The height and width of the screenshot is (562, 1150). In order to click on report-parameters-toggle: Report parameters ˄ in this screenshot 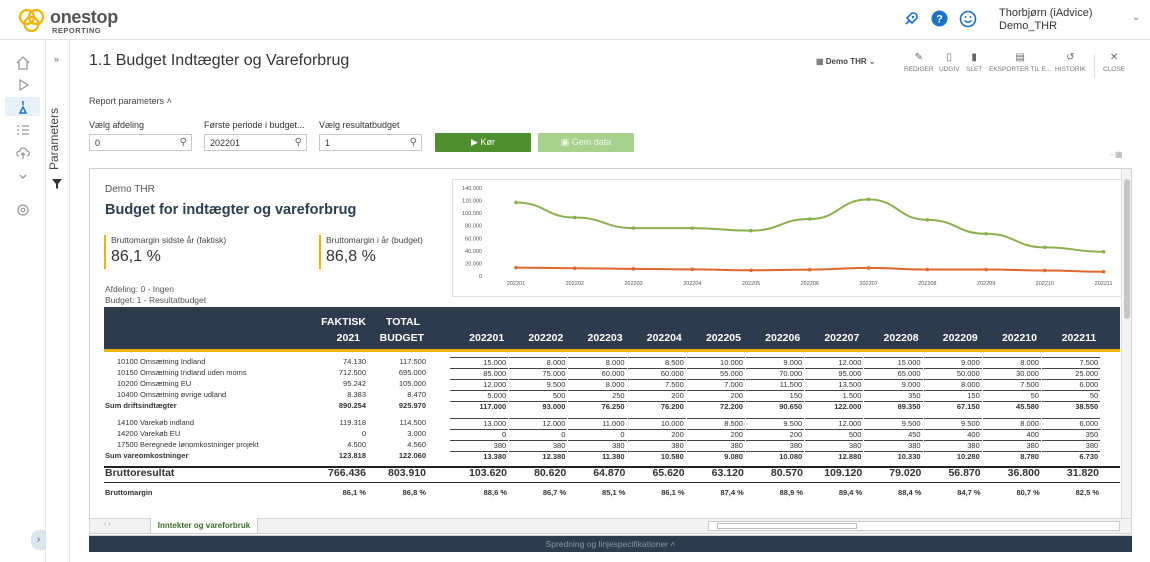, I will do `click(130, 101)`.